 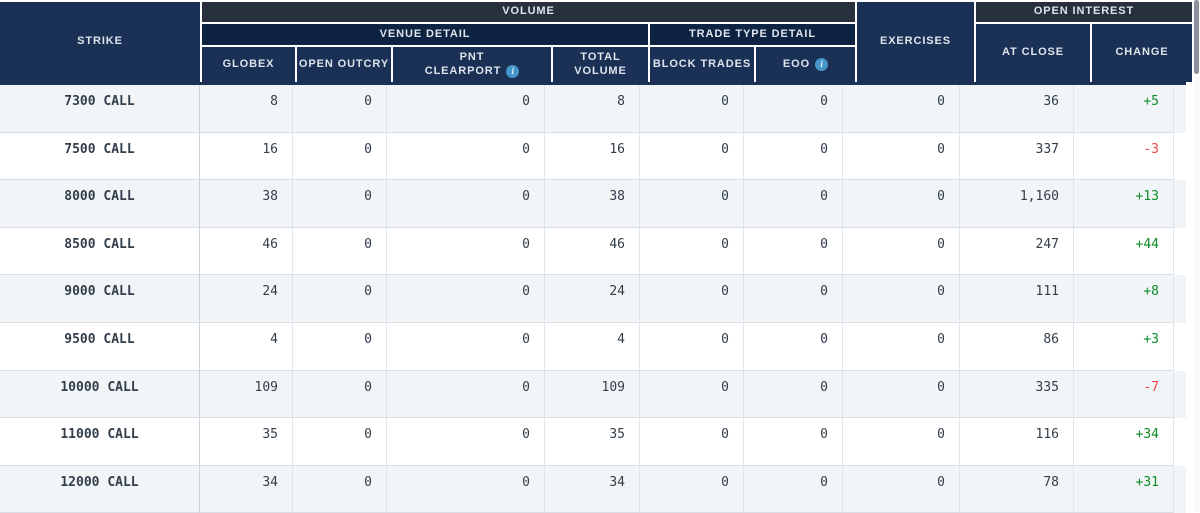 I want to click on at-close-cell: 337, so click(x=1017, y=156).